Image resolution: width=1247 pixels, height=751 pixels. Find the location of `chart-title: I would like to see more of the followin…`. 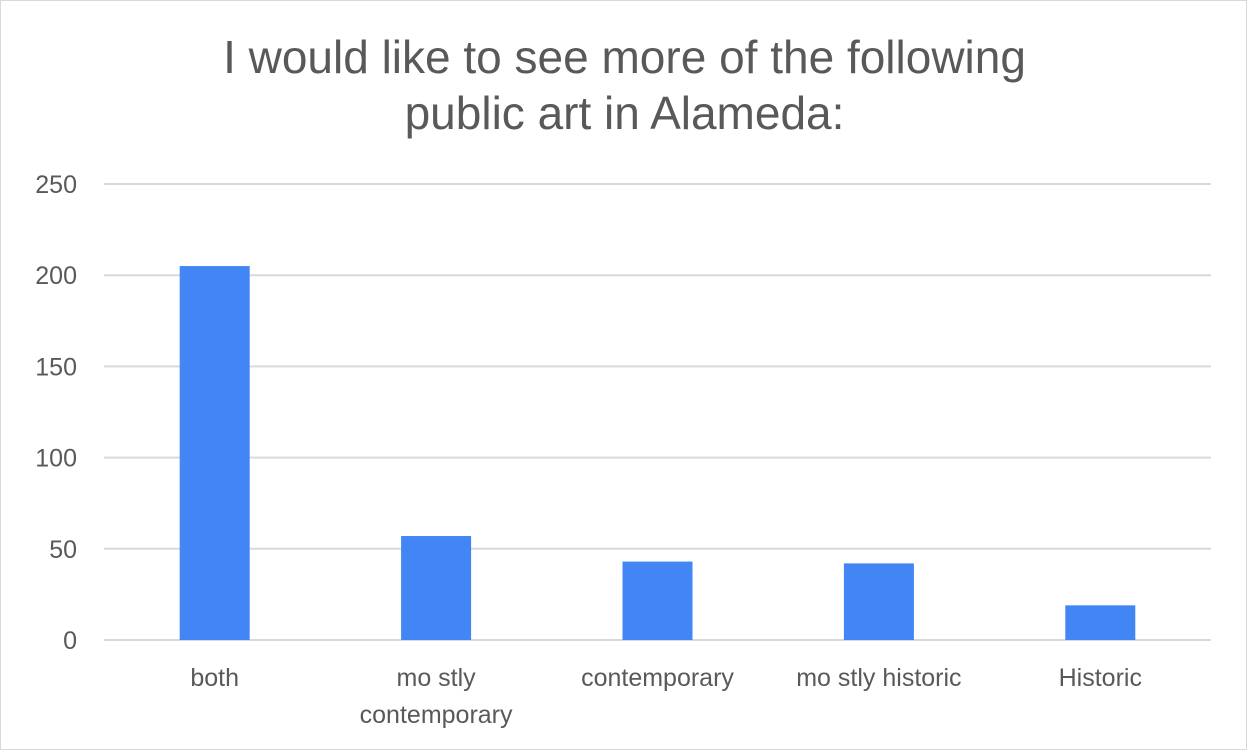

chart-title: I would like to see more of the followin… is located at coordinates (624, 85).